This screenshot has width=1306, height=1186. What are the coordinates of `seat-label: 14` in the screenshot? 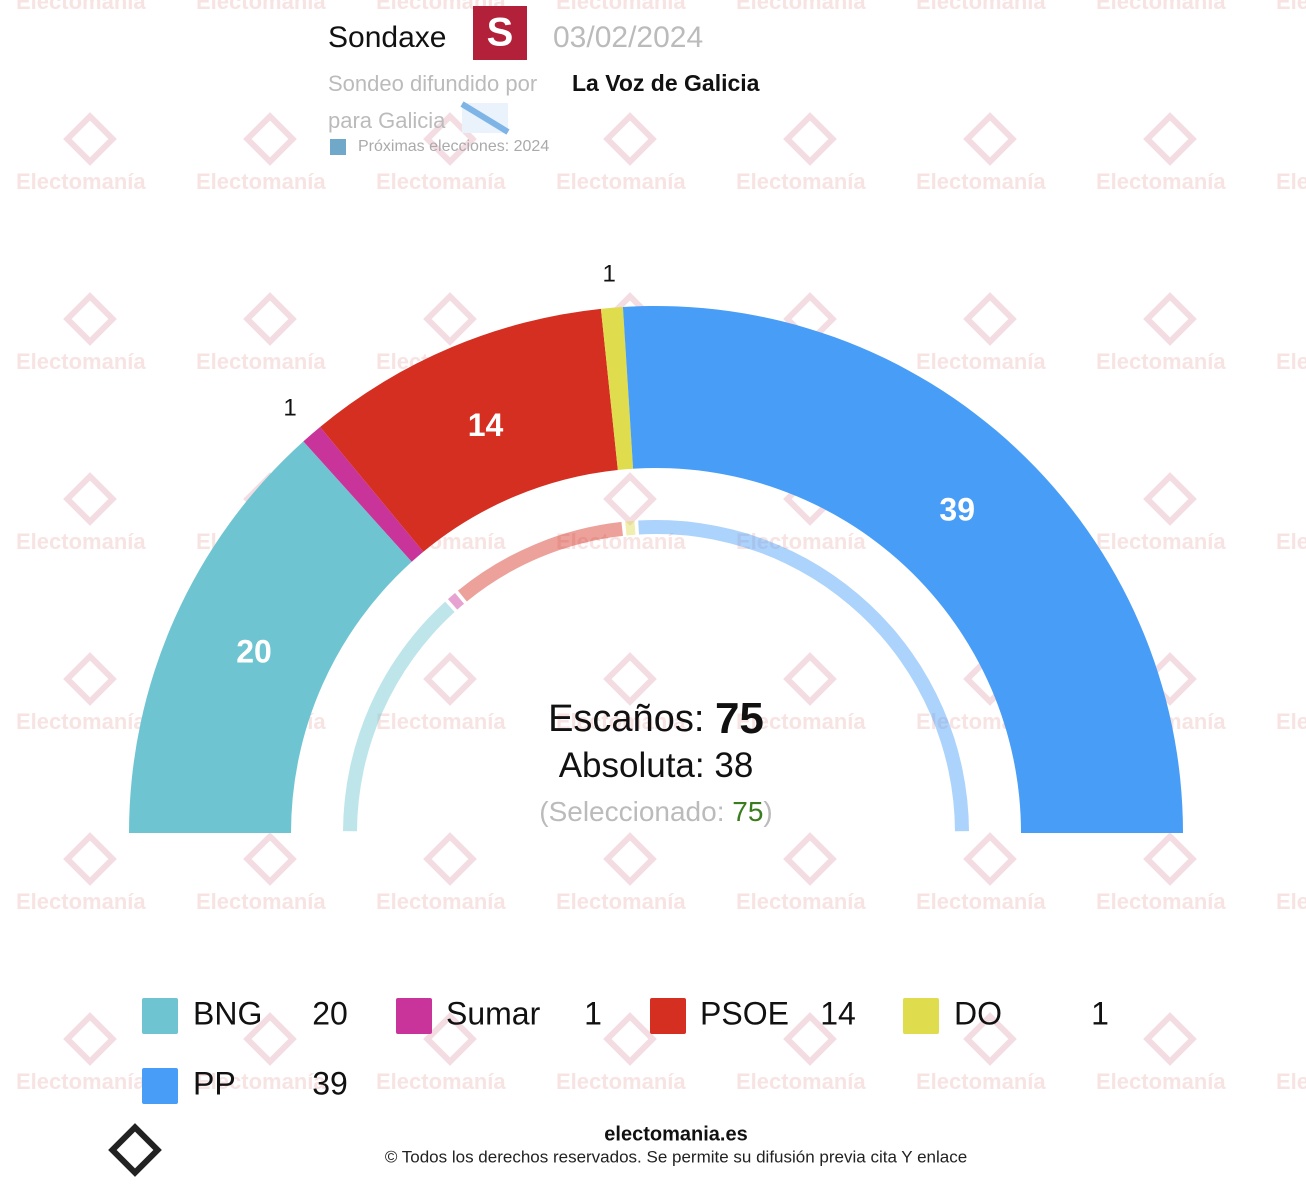 It's located at (486, 425).